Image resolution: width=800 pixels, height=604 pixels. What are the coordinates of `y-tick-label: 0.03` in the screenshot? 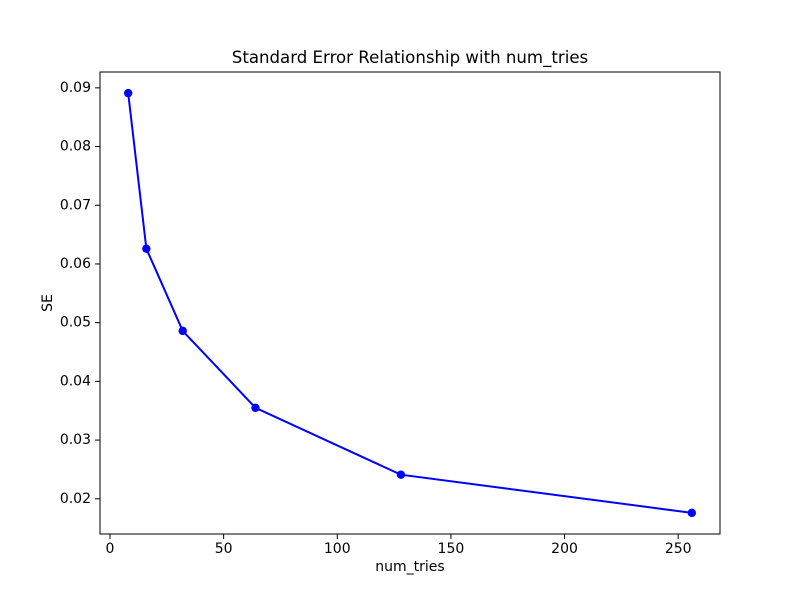 It's located at (75, 440).